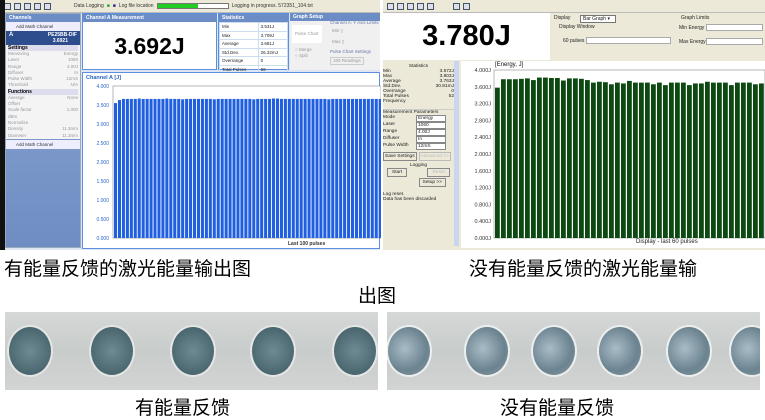 This screenshot has height=420, width=765. What do you see at coordinates (418, 139) in the screenshot?
I see `parameter-select: Diffuser In` at bounding box center [418, 139].